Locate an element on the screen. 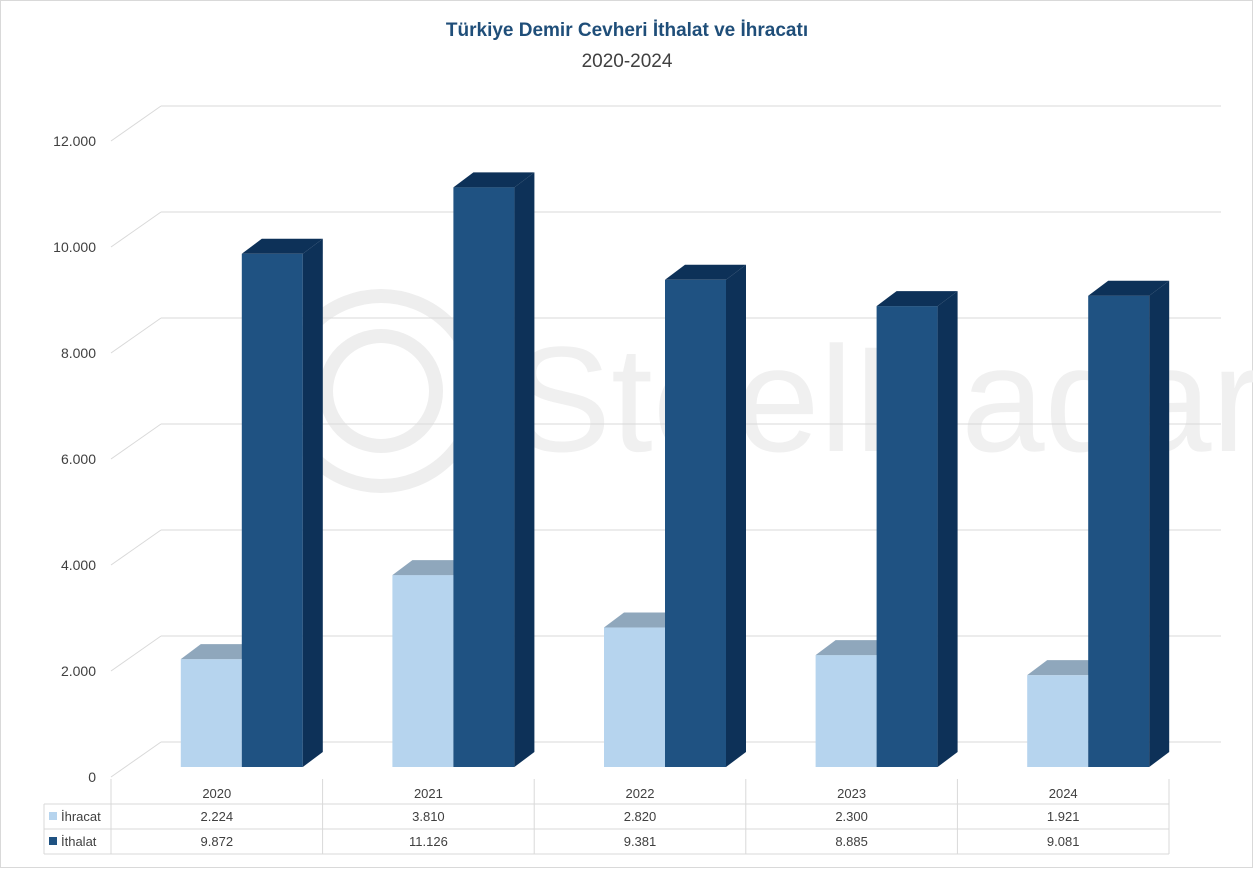  bar-ihracat-2023 is located at coordinates (856, 703).